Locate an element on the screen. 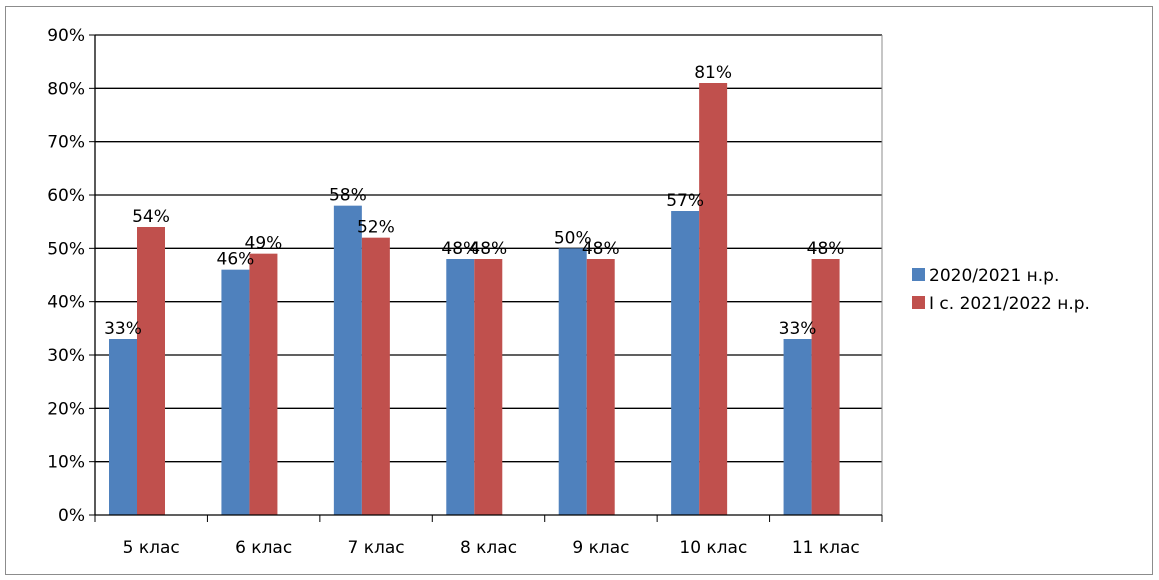  y-tick-label: 10% is located at coordinates (66, 463).